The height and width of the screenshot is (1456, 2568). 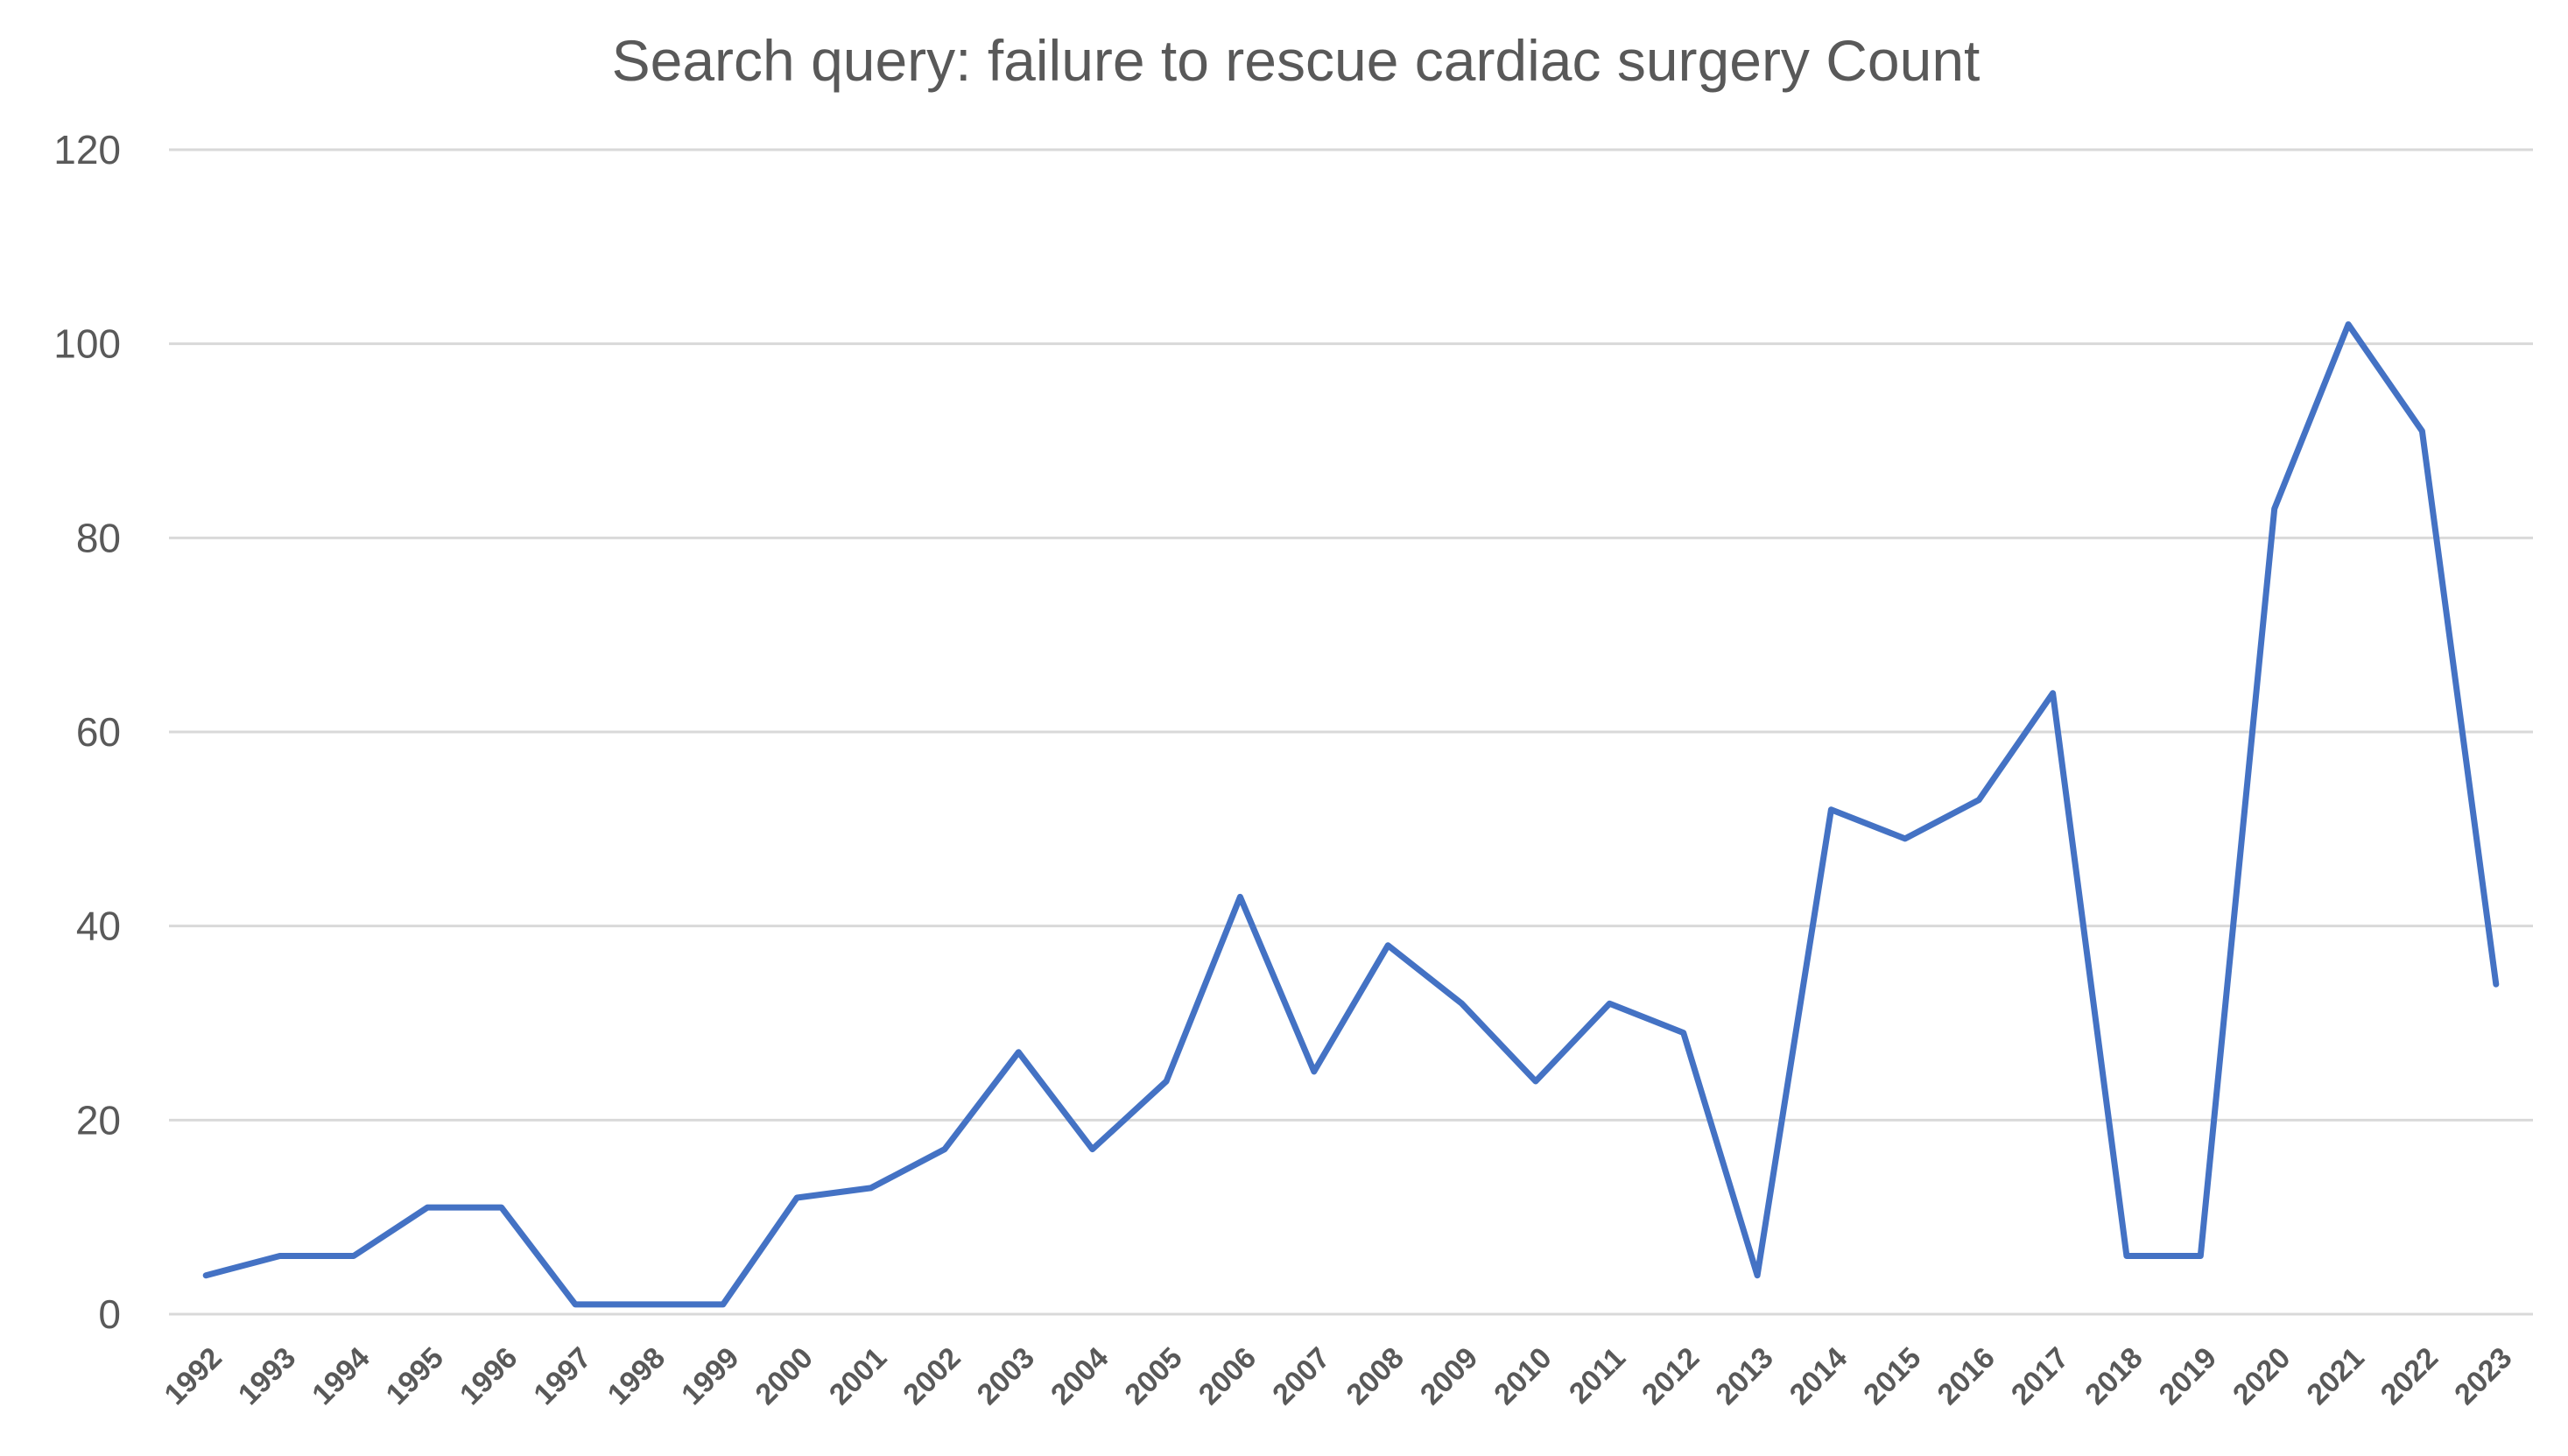 I want to click on x-tick-label: 2005, so click(x=1153, y=1376).